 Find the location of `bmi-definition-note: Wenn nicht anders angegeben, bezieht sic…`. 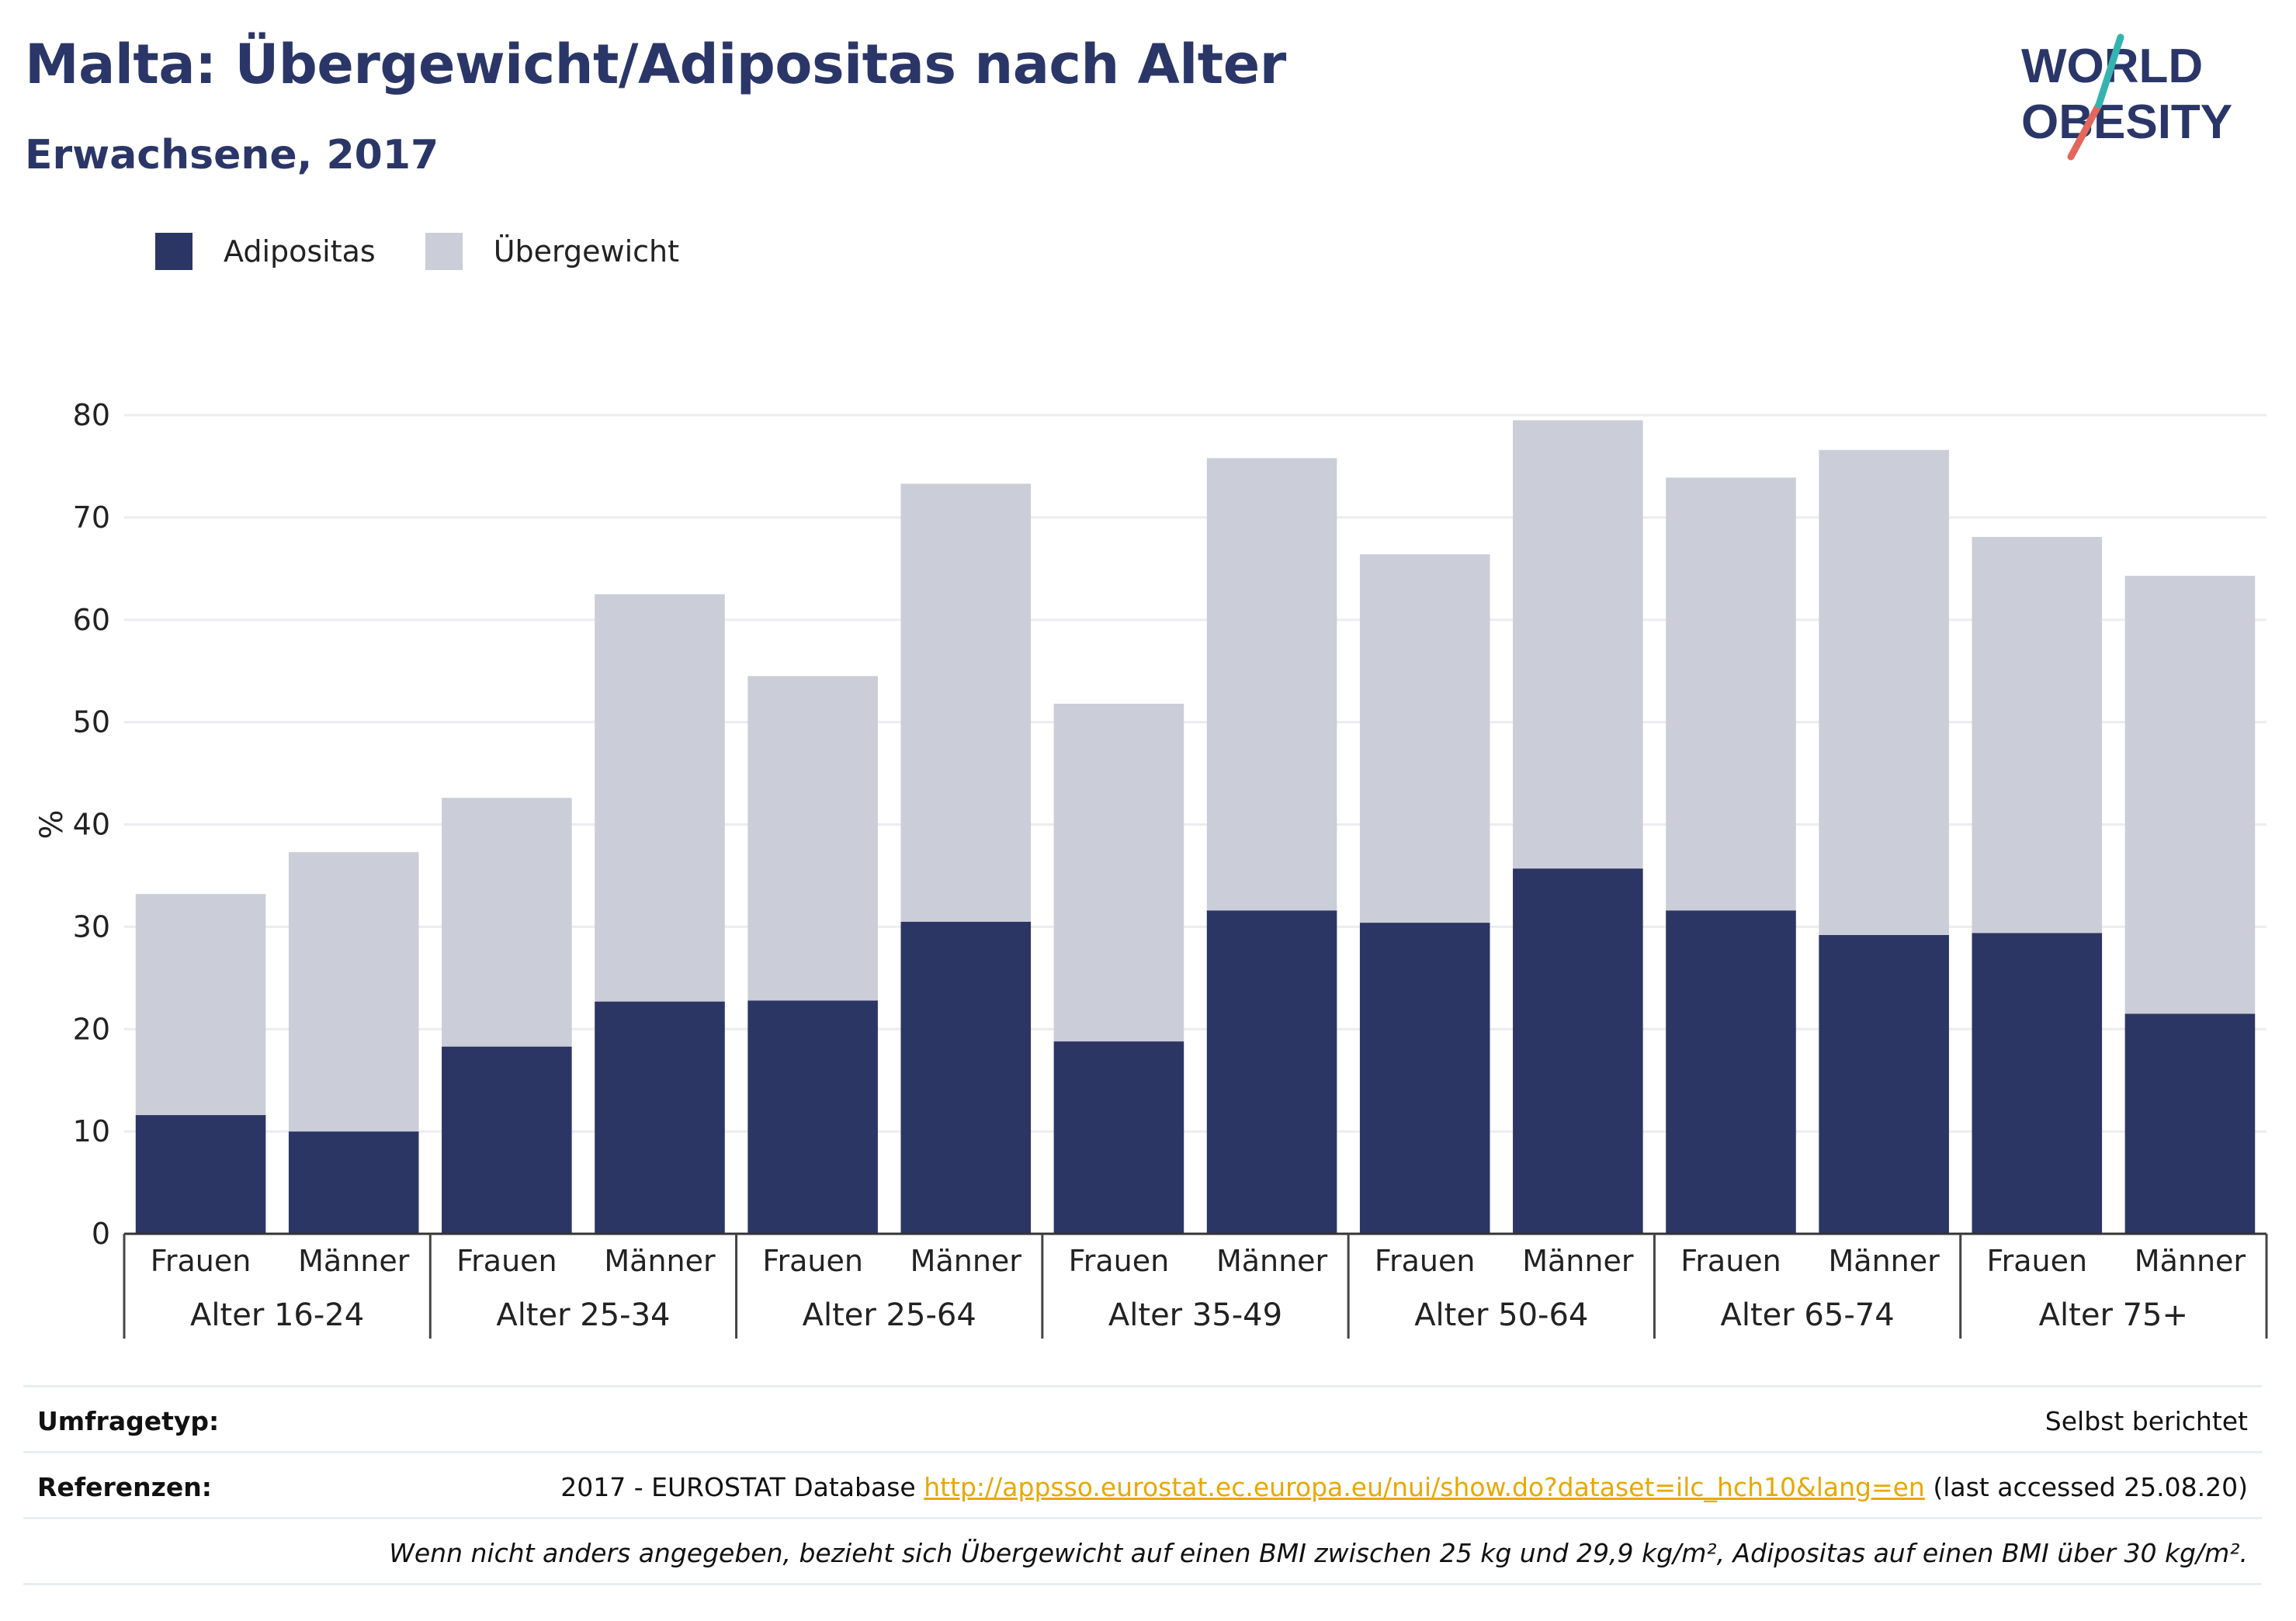

bmi-definition-note: Wenn nicht anders angegeben, bezieht sic… is located at coordinates (1318, 1553).